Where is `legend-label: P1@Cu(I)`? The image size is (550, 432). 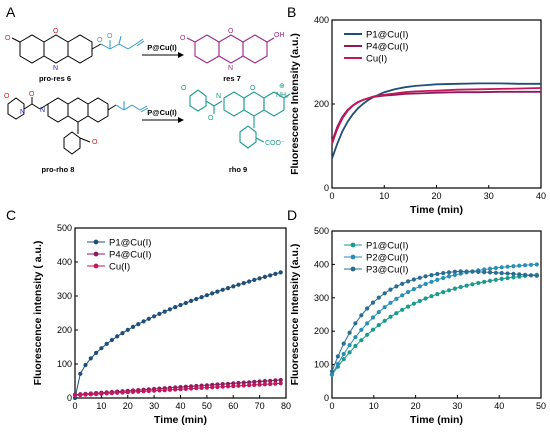
legend-label: P1@Cu(I) is located at coordinates (387, 246).